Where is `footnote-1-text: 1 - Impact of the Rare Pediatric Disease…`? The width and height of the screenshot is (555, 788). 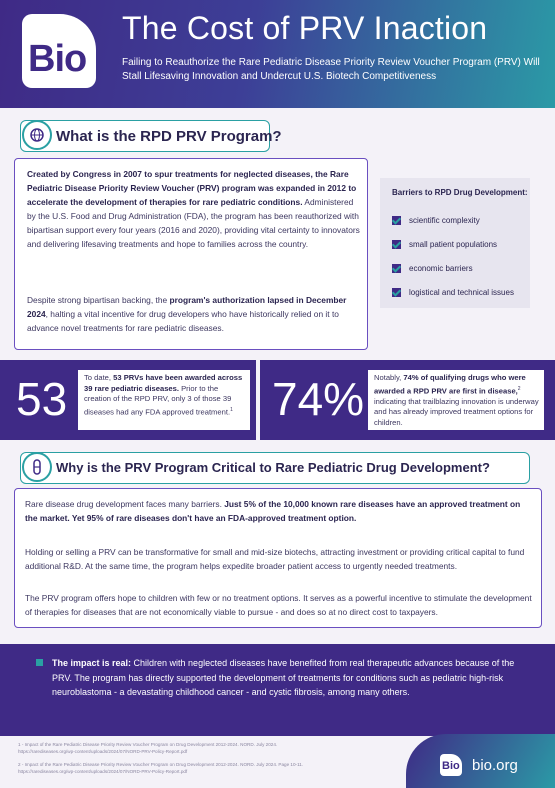
footnote-1-text: 1 - Impact of the Rare Pediatric Disease… is located at coordinates (148, 744).